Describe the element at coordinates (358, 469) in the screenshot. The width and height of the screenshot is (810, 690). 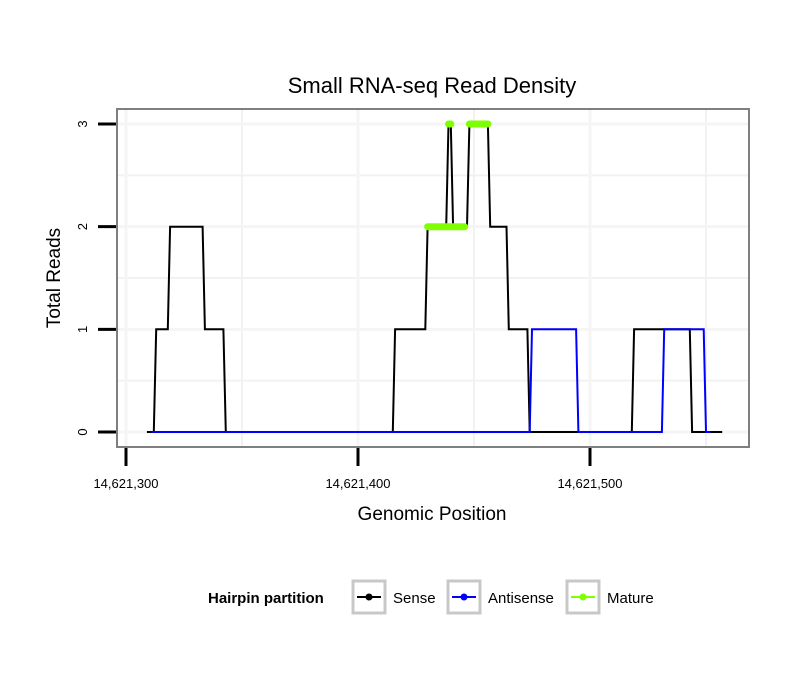
I see `x-axis: 14,621,300 14,621,400 14,621,500` at that location.